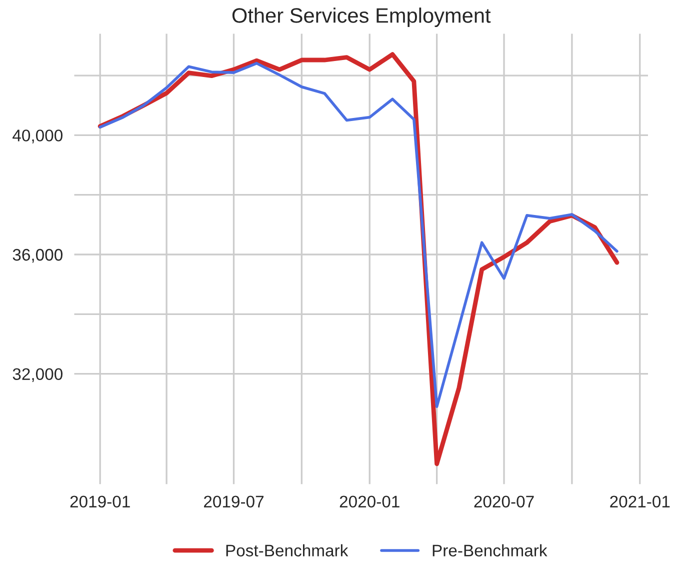  What do you see at coordinates (504, 502) in the screenshot?
I see `x-tick-label: 2020-07` at bounding box center [504, 502].